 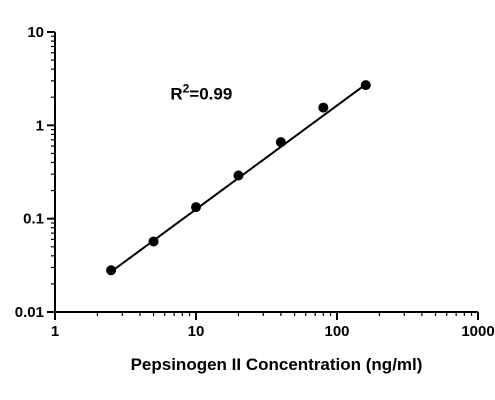 What do you see at coordinates (336, 331) in the screenshot?
I see `x-tick-label: 100` at bounding box center [336, 331].